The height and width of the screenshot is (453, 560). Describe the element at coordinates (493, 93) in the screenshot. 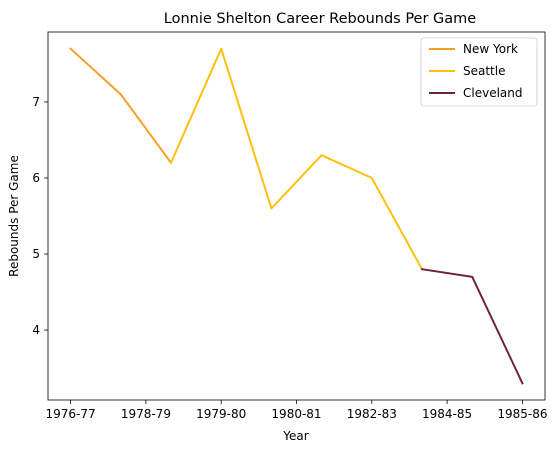

I see `legend-label: Cleveland` at that location.